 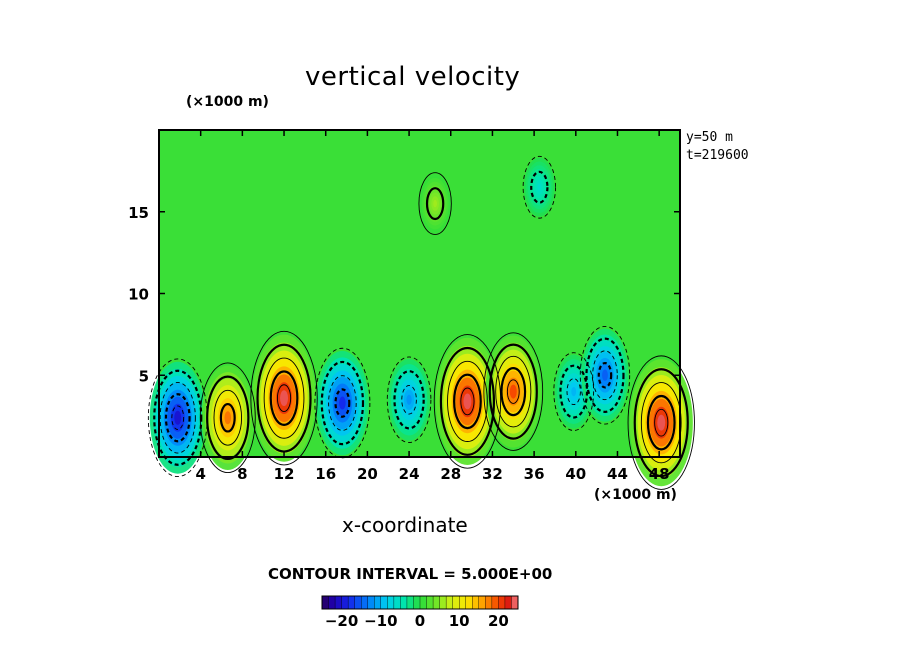 I want to click on x-axis-unit: (×1000 m), so click(x=635, y=495).